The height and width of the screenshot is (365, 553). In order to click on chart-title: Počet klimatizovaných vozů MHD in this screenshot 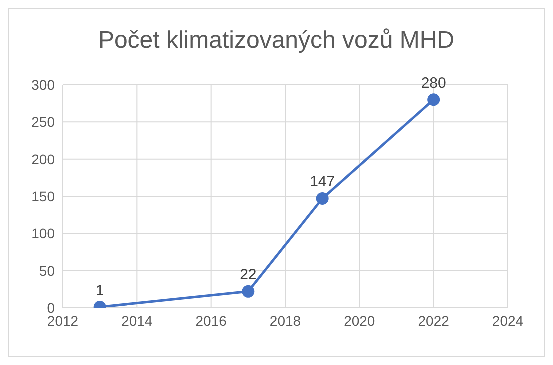, I will do `click(276, 41)`.